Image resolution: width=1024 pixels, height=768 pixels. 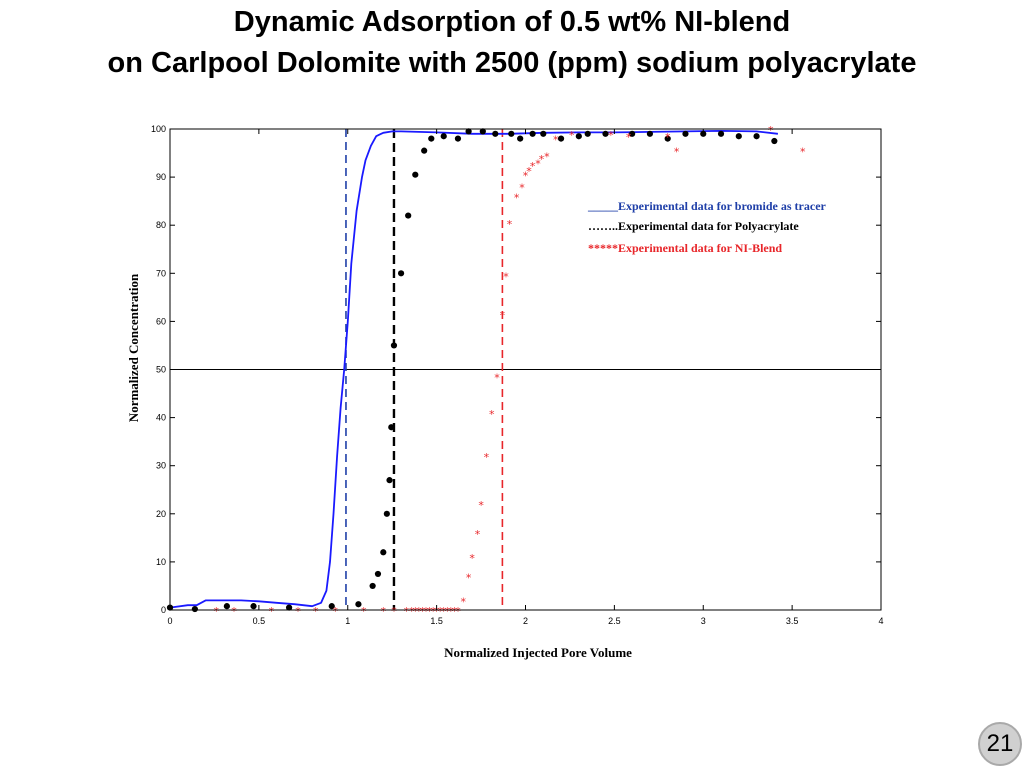 I want to click on y-tick-label: 50, so click(x=161, y=370).